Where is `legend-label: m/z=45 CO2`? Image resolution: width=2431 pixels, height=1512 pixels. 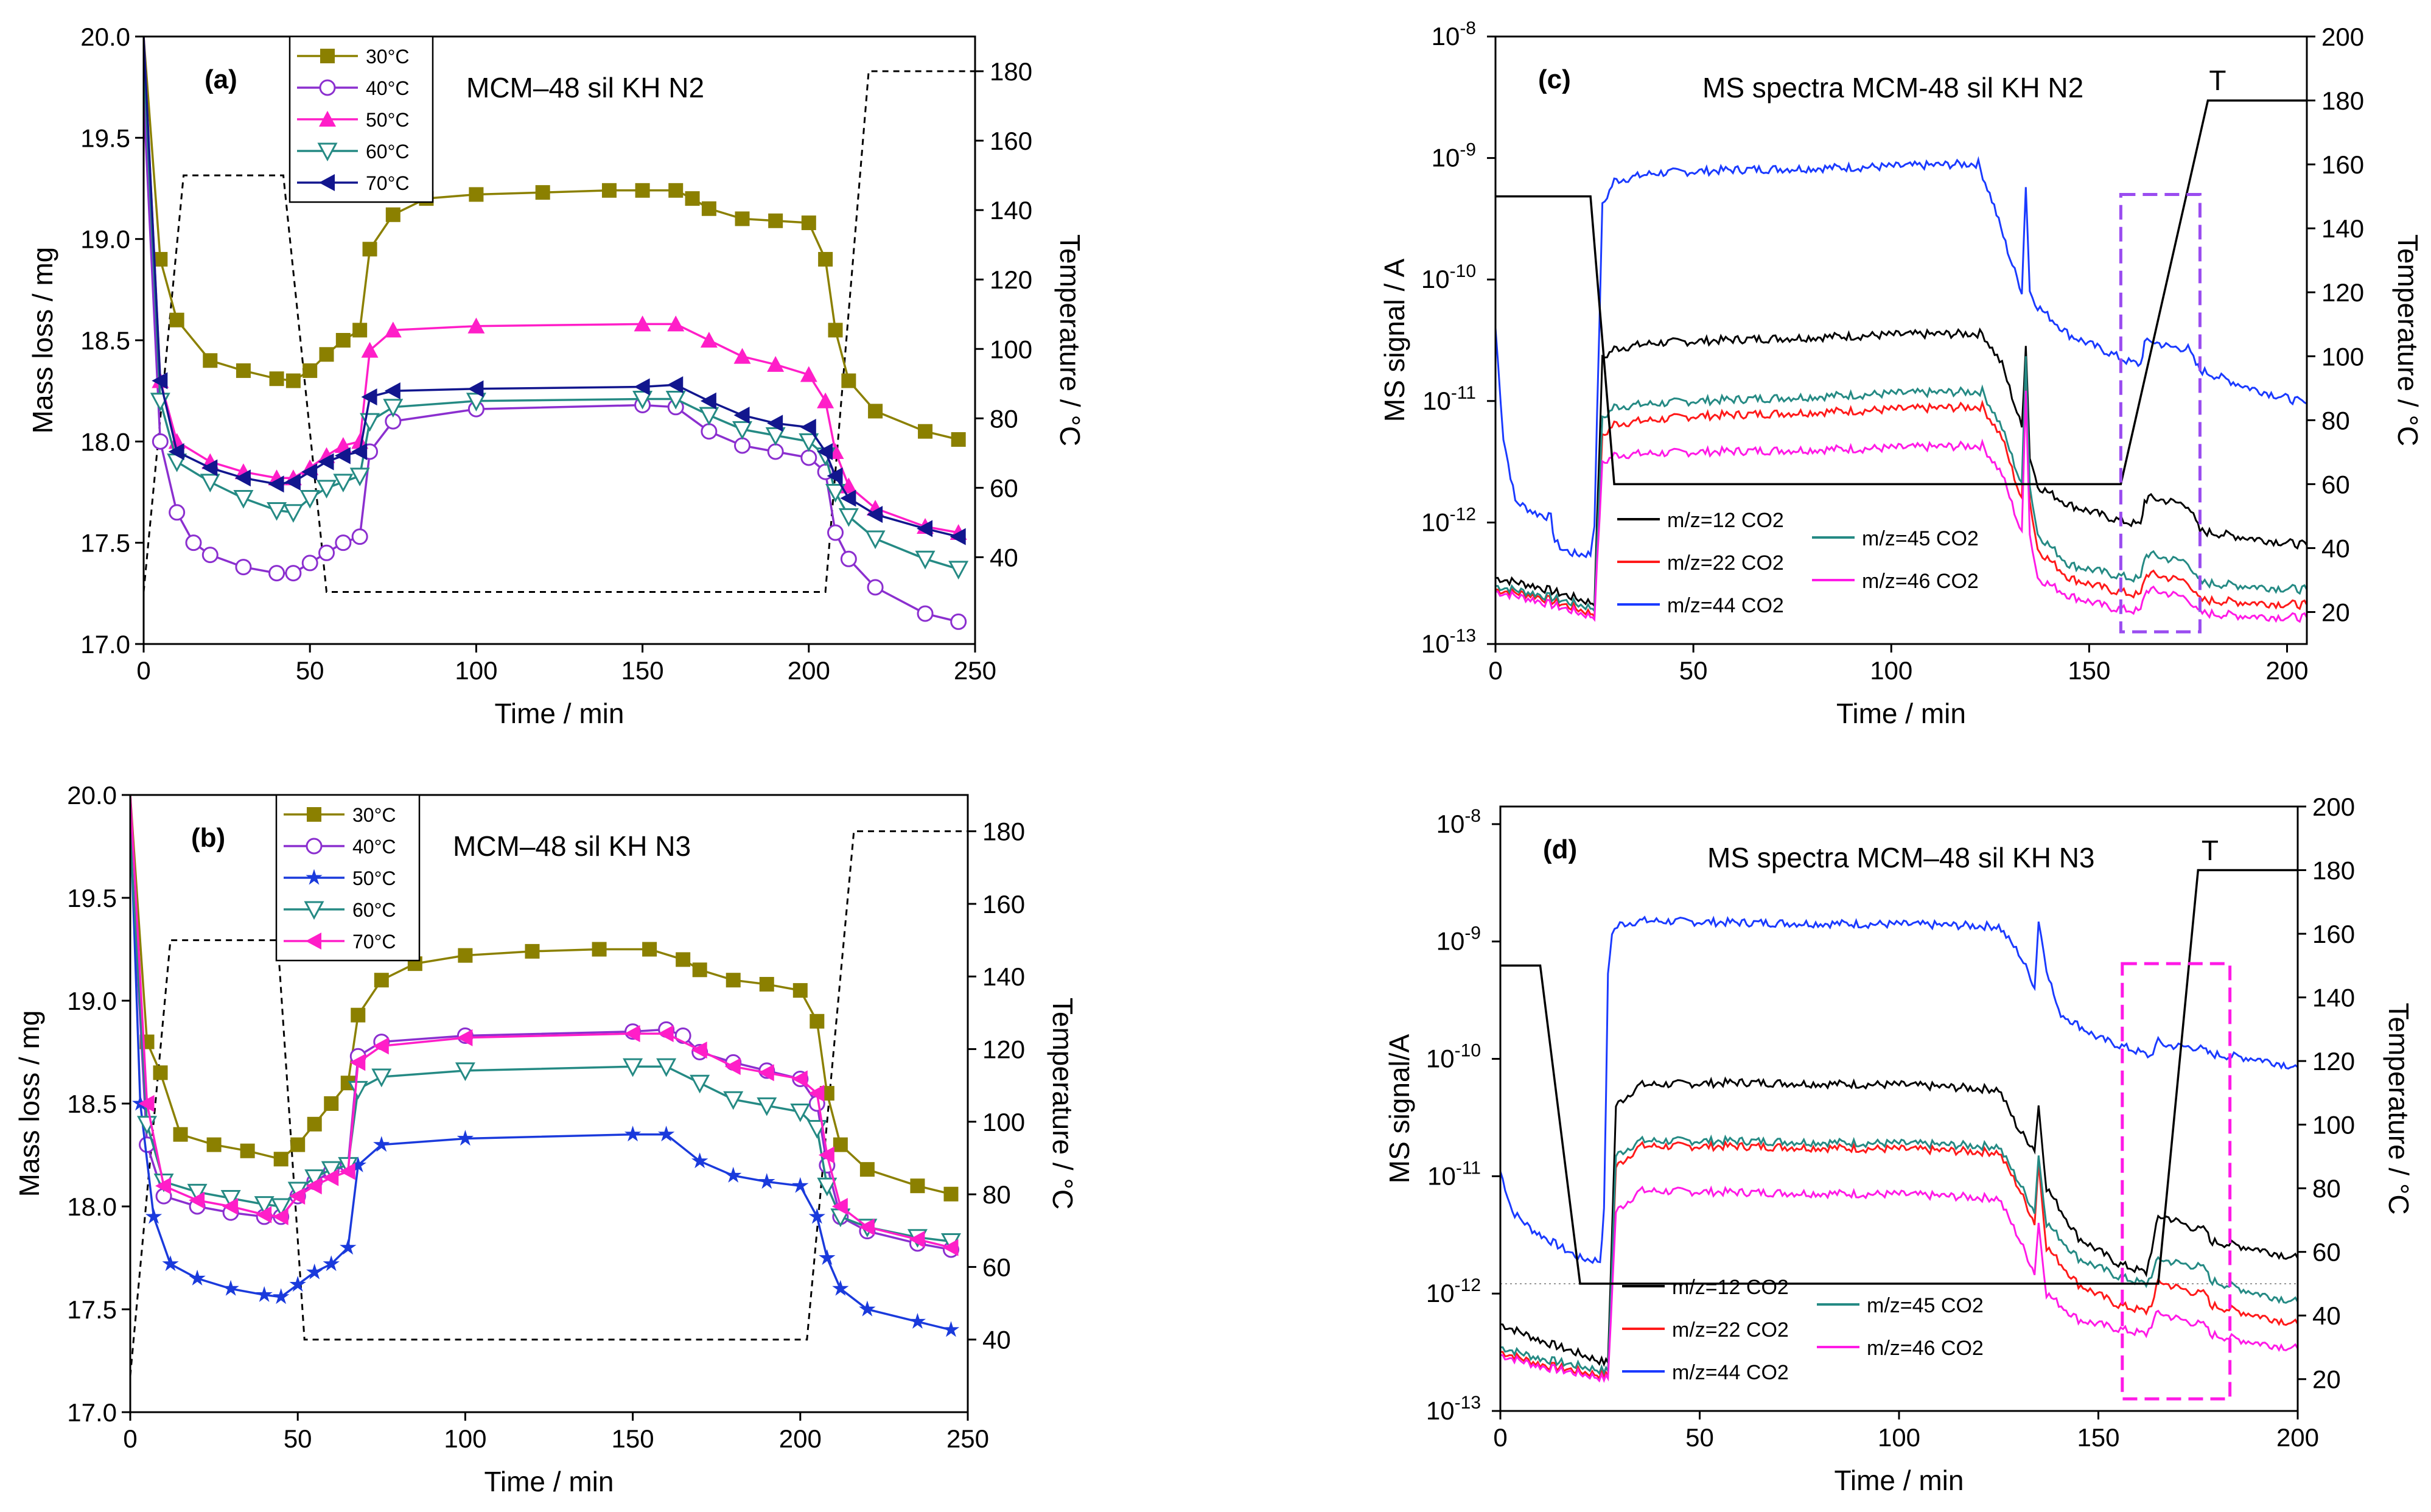 legend-label: m/z=45 CO2 is located at coordinates (1920, 538).